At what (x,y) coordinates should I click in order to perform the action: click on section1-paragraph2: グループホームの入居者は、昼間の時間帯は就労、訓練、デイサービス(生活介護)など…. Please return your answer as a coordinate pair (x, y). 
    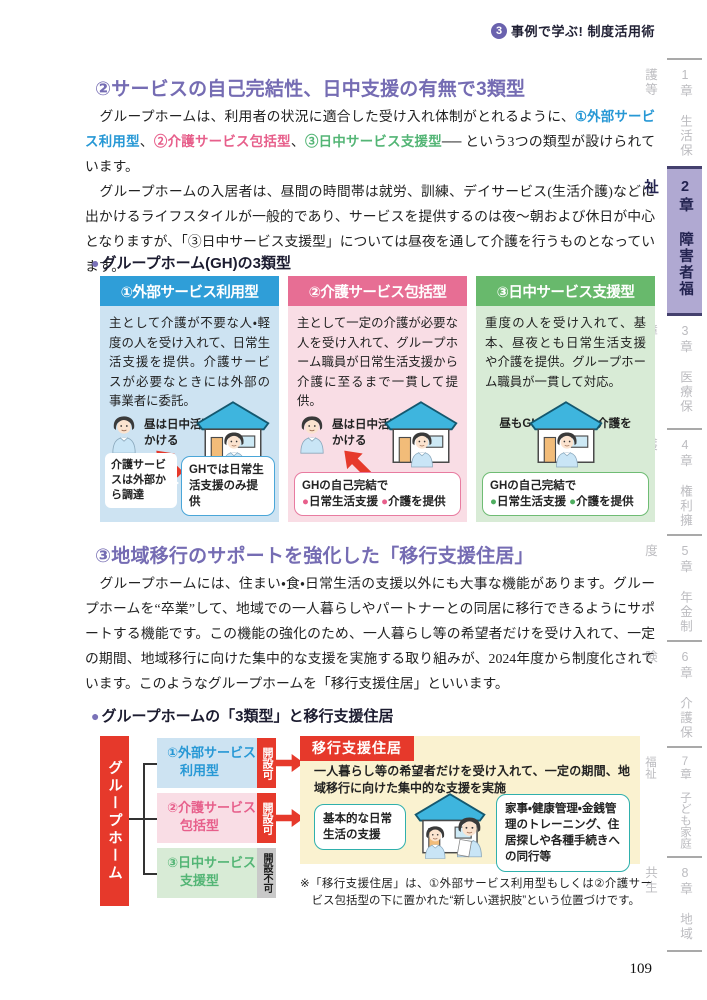
    Looking at the image, I should click on (370, 229).